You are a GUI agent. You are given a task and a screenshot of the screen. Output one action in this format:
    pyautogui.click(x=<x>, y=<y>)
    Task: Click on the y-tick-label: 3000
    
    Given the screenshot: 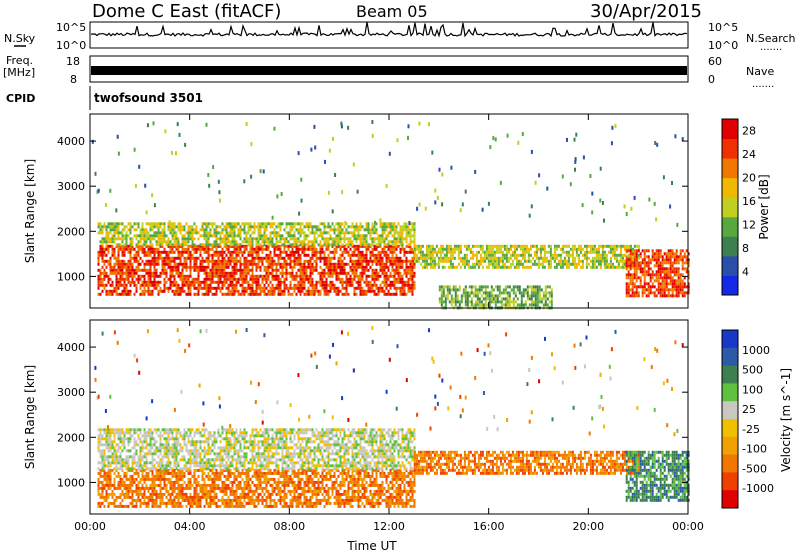 What is the action you would take?
    pyautogui.click(x=71, y=186)
    